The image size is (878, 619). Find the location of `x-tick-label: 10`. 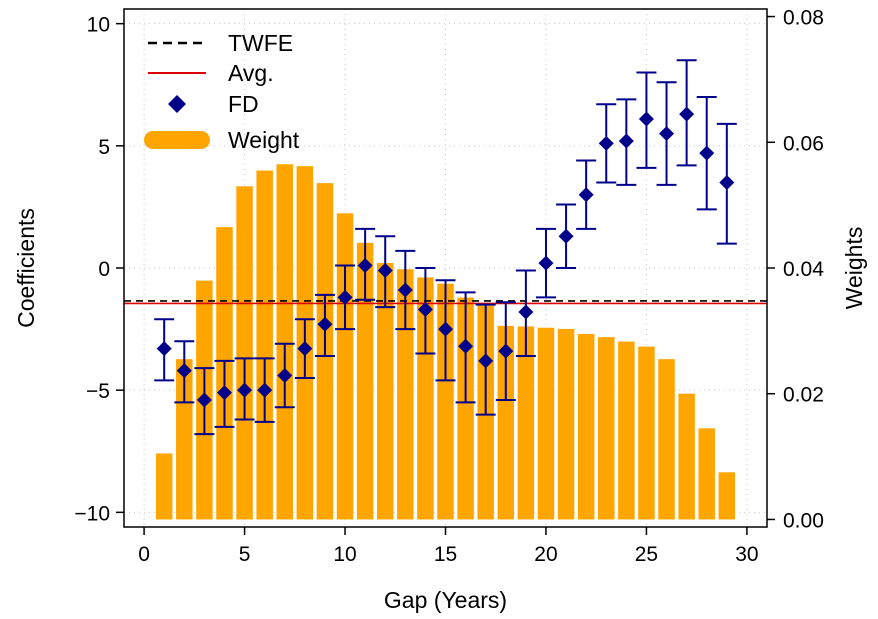

x-tick-label: 10 is located at coordinates (344, 554).